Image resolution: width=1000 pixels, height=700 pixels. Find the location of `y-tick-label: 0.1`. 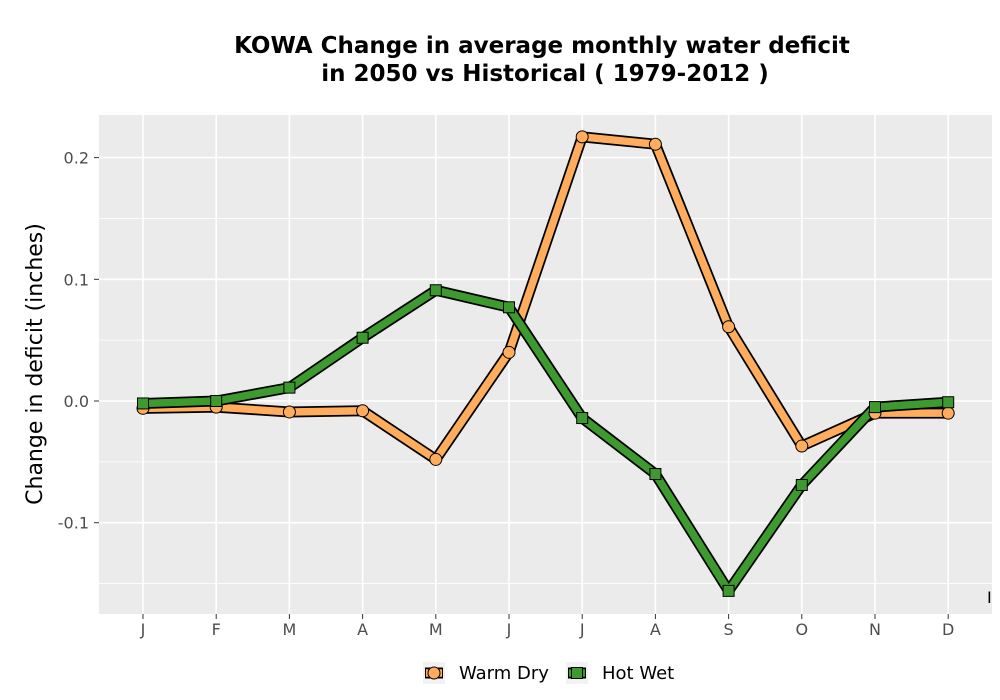

y-tick-label: 0.1 is located at coordinates (76, 279).